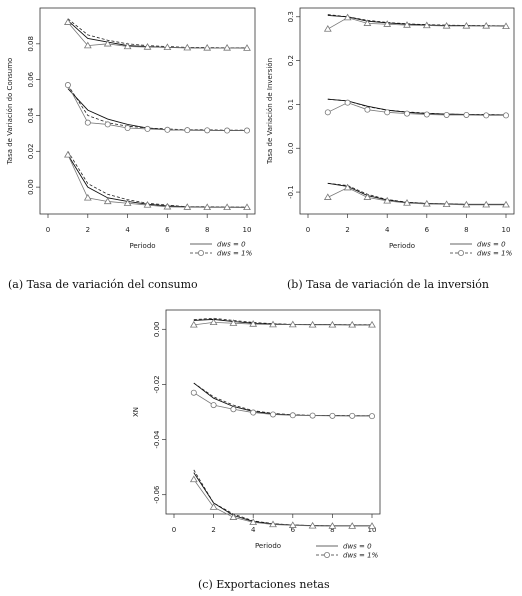  What do you see at coordinates (136, 412) in the screenshot?
I see `y-axis-label: XN` at bounding box center [136, 412].